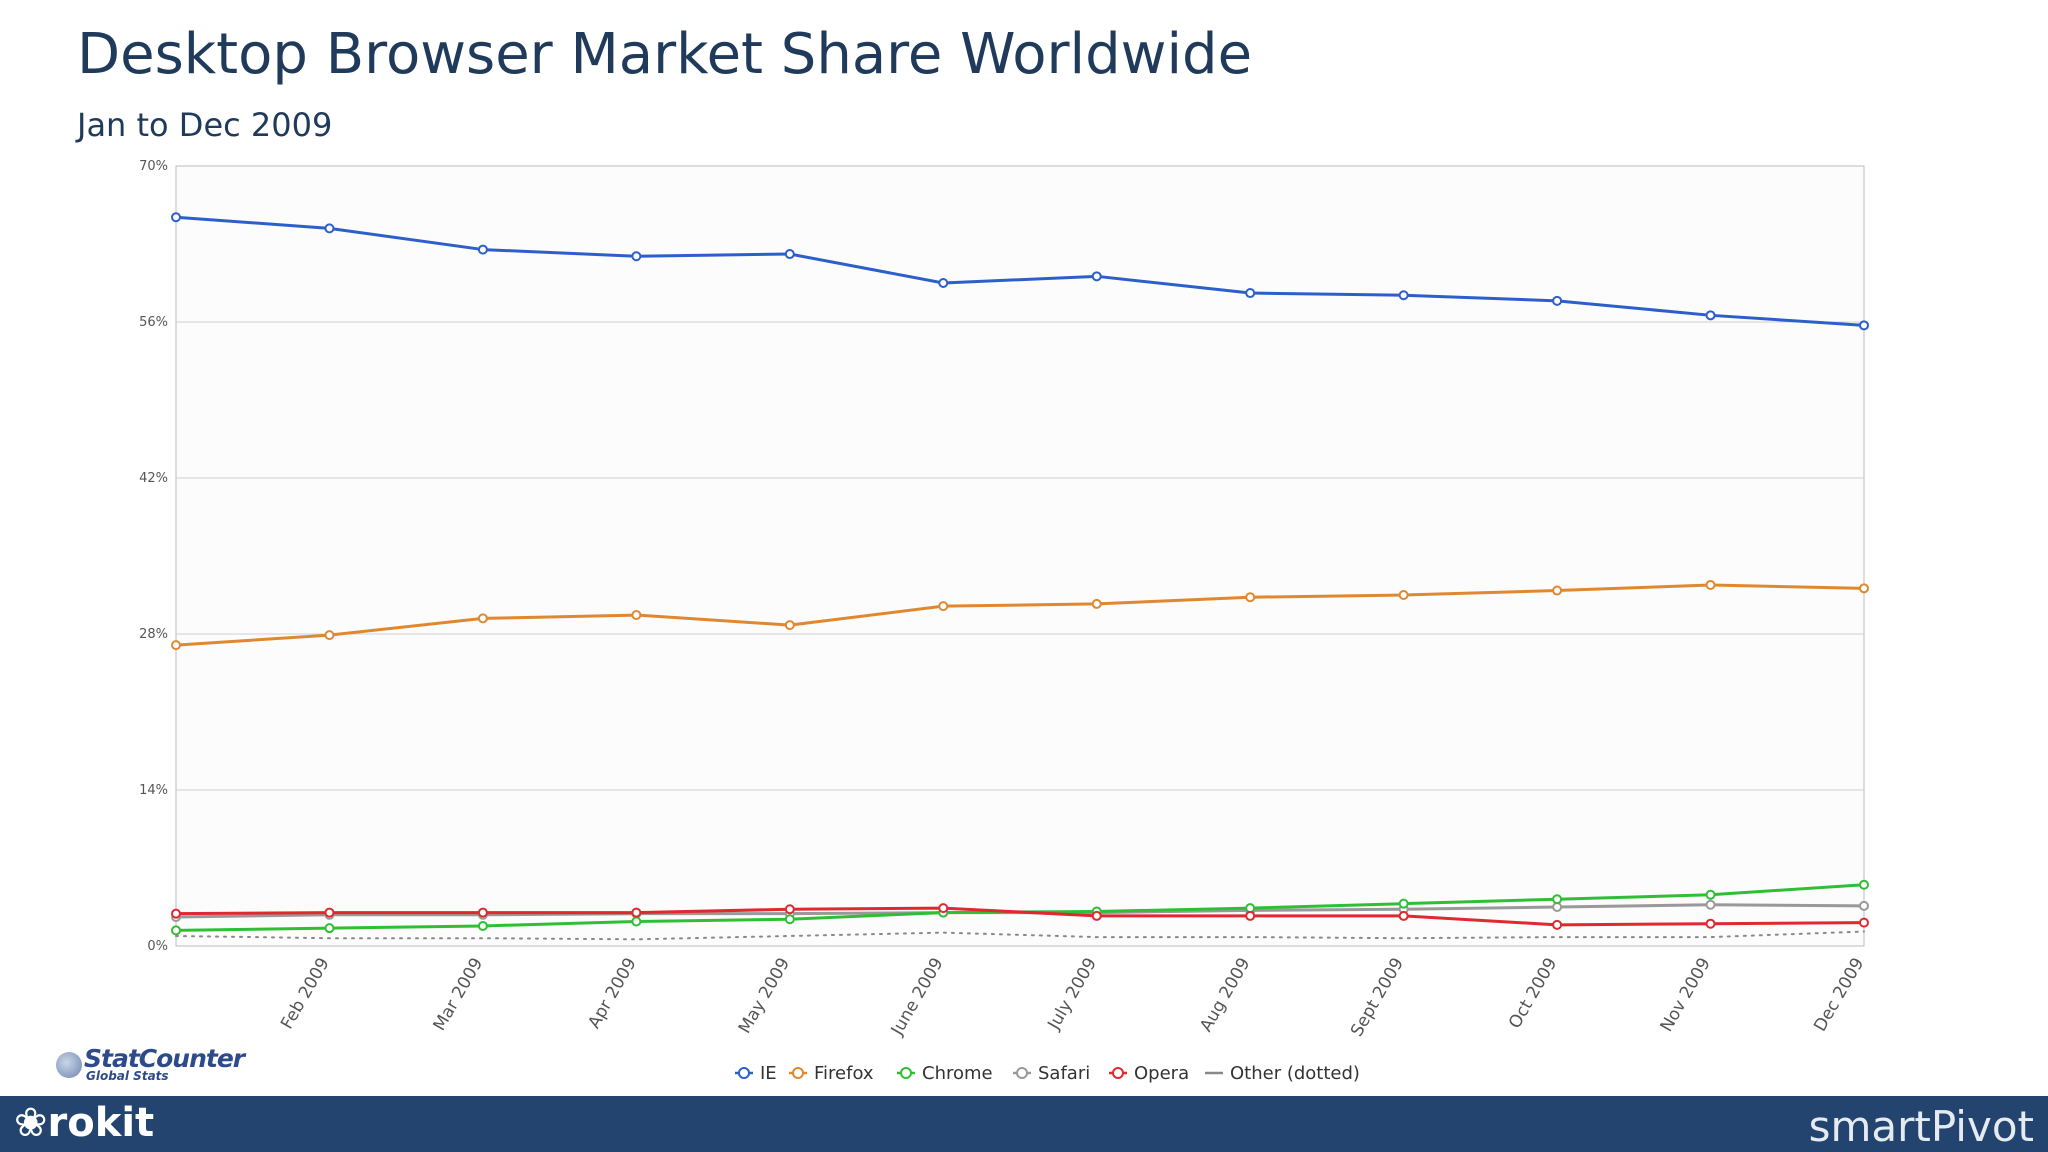 Image resolution: width=2048 pixels, height=1152 pixels. What do you see at coordinates (459, 995) in the screenshot?
I see `x-tick-label: Mar 2009` at bounding box center [459, 995].